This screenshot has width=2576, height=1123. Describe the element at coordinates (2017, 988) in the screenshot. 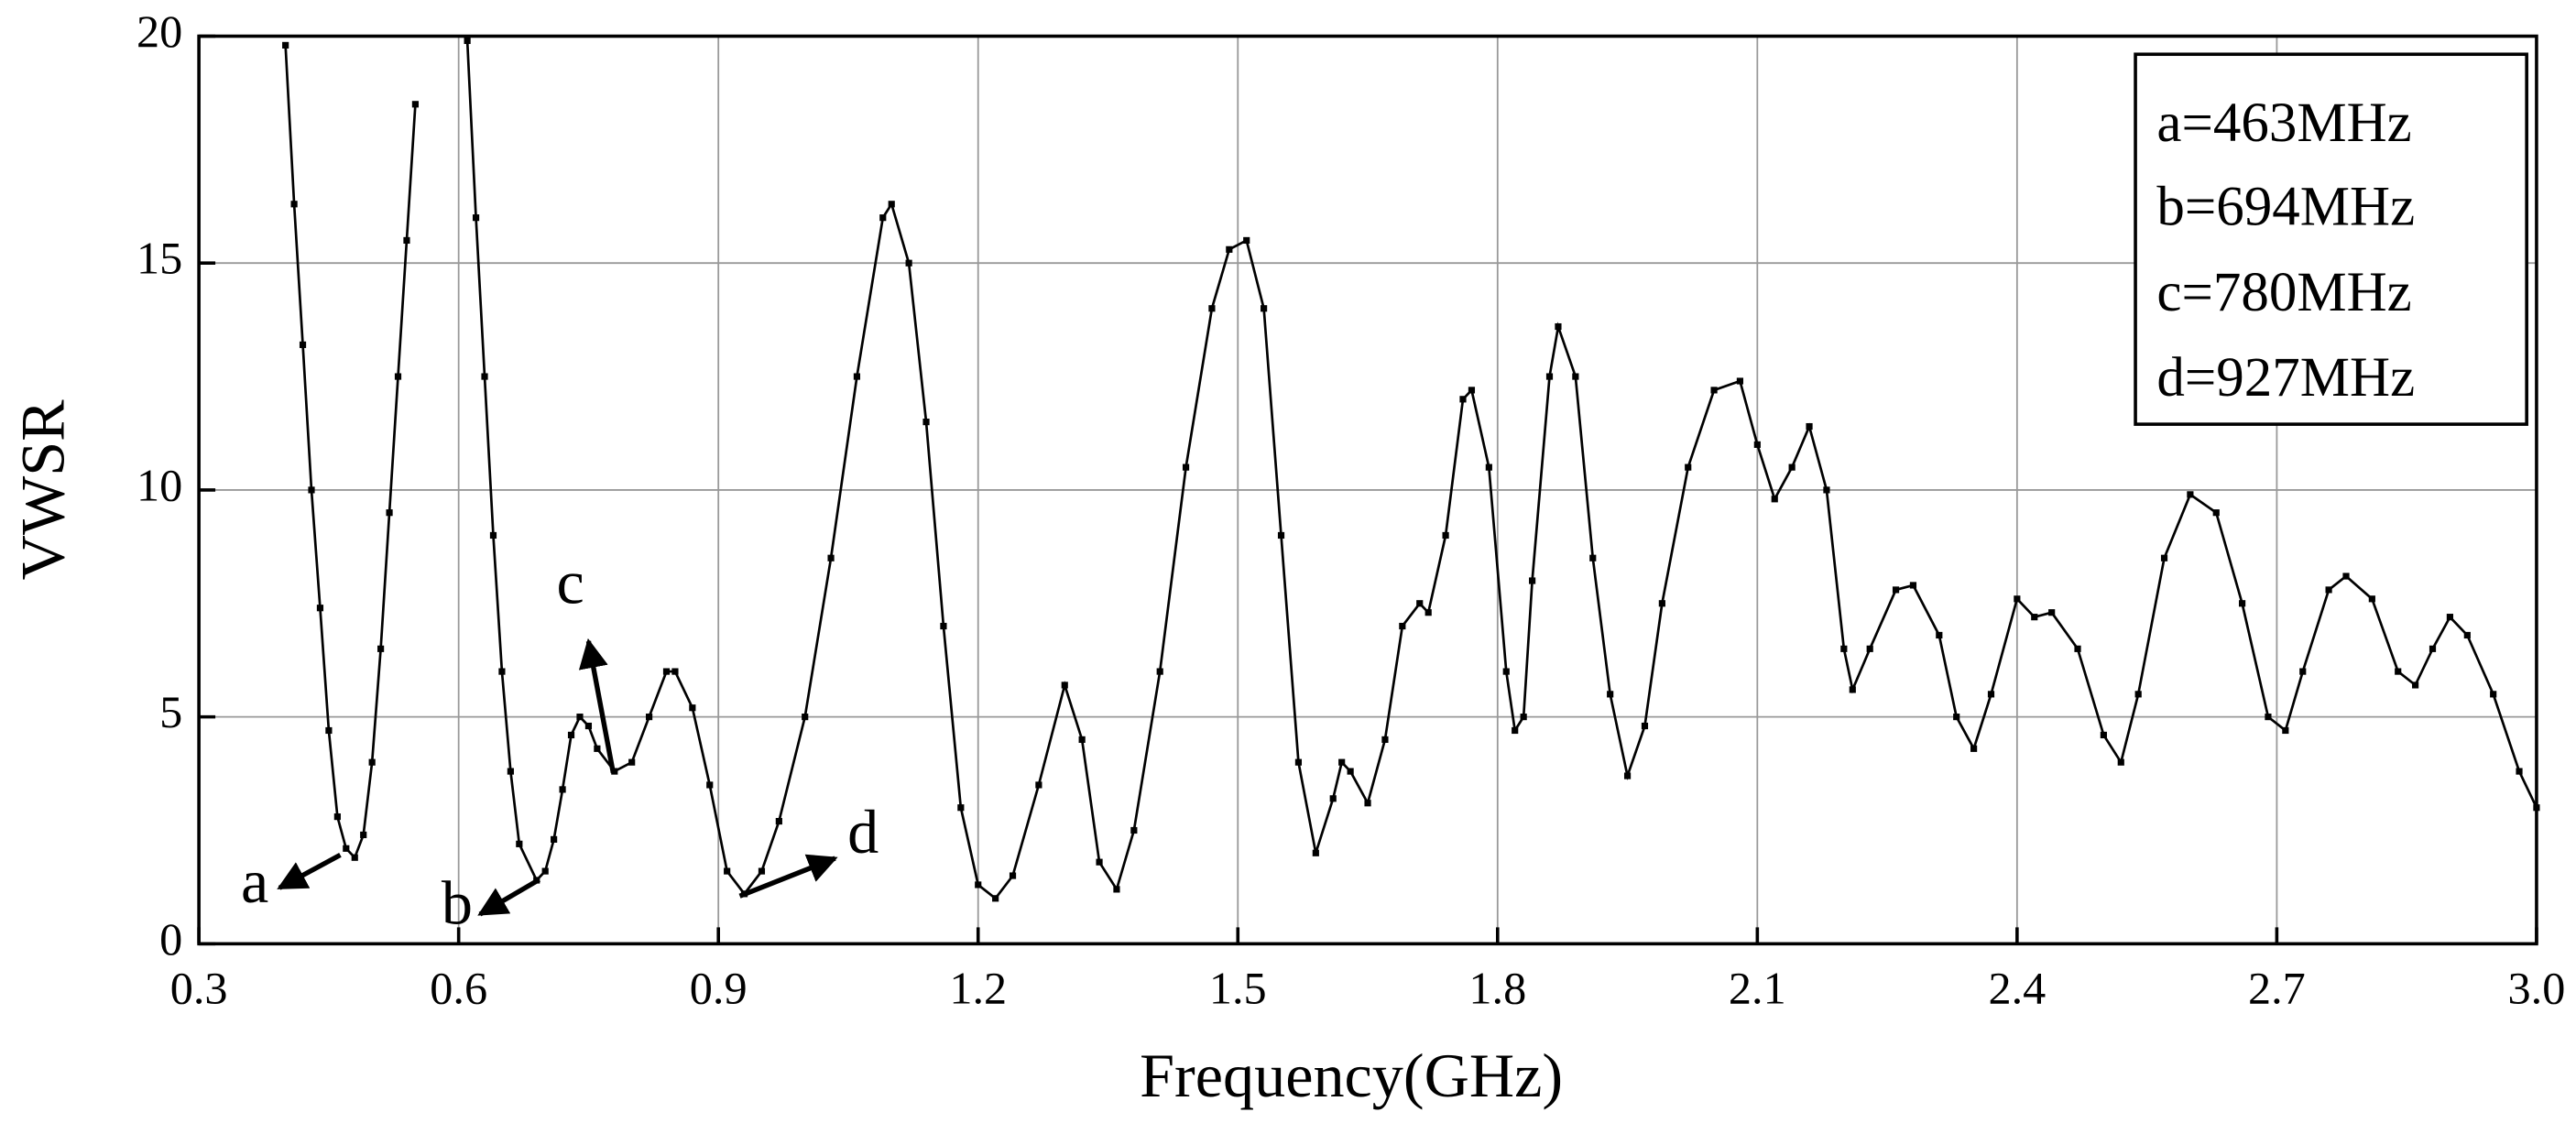

I see `x-tick-label: 2.4` at that location.